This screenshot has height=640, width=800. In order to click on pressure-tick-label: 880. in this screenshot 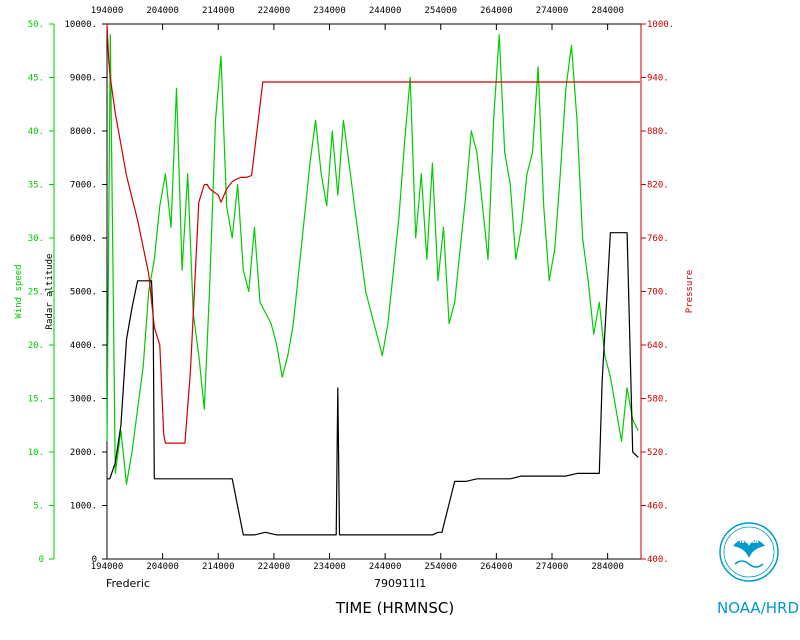, I will do `click(658, 132)`.